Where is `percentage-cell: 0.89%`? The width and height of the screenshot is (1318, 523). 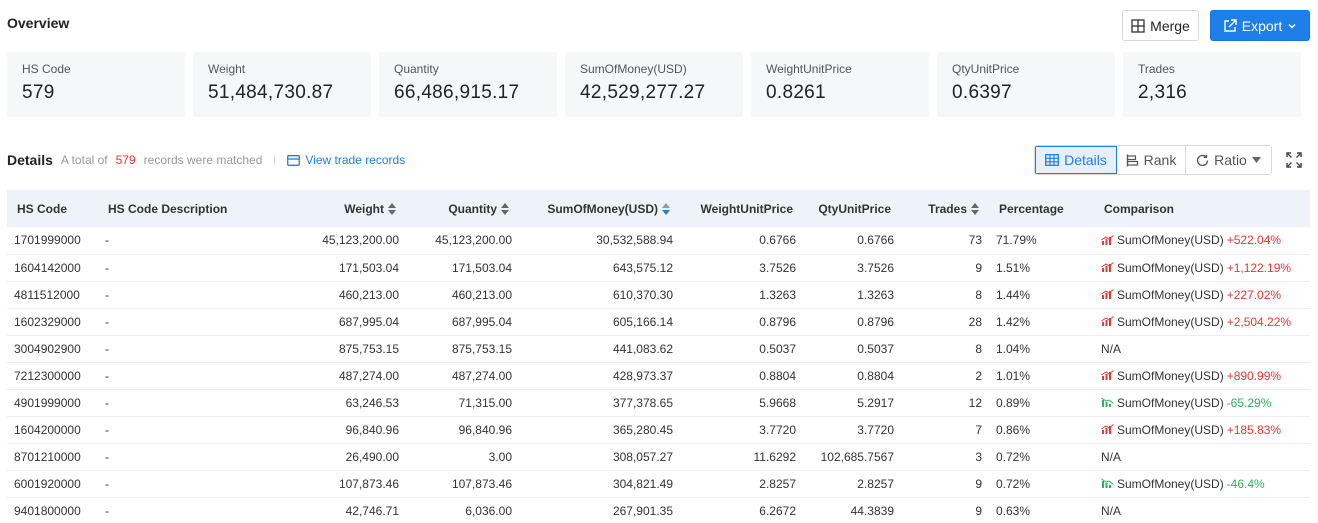
percentage-cell: 0.89% is located at coordinates (1041, 403).